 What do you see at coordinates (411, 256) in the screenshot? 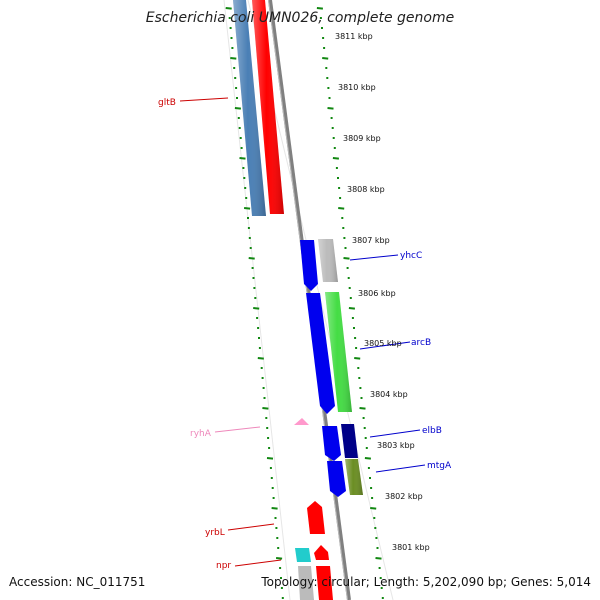
I see `gene-label-yhcC: yhcC` at bounding box center [411, 256].